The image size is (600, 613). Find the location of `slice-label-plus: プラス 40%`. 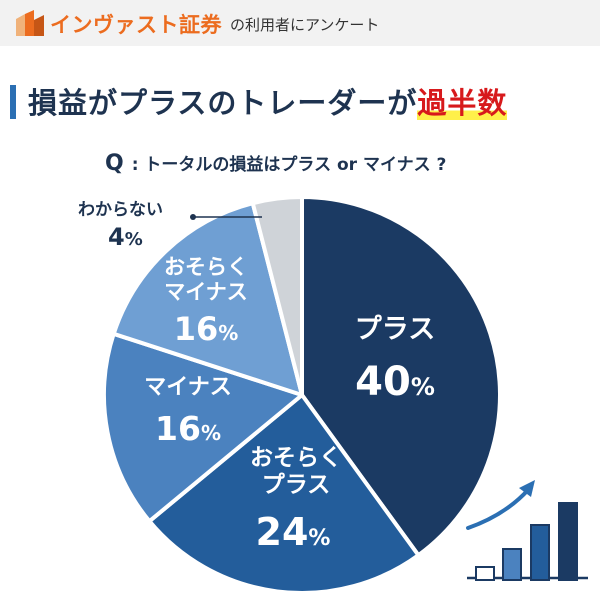

slice-label-plus: プラス 40% is located at coordinates (395, 359).